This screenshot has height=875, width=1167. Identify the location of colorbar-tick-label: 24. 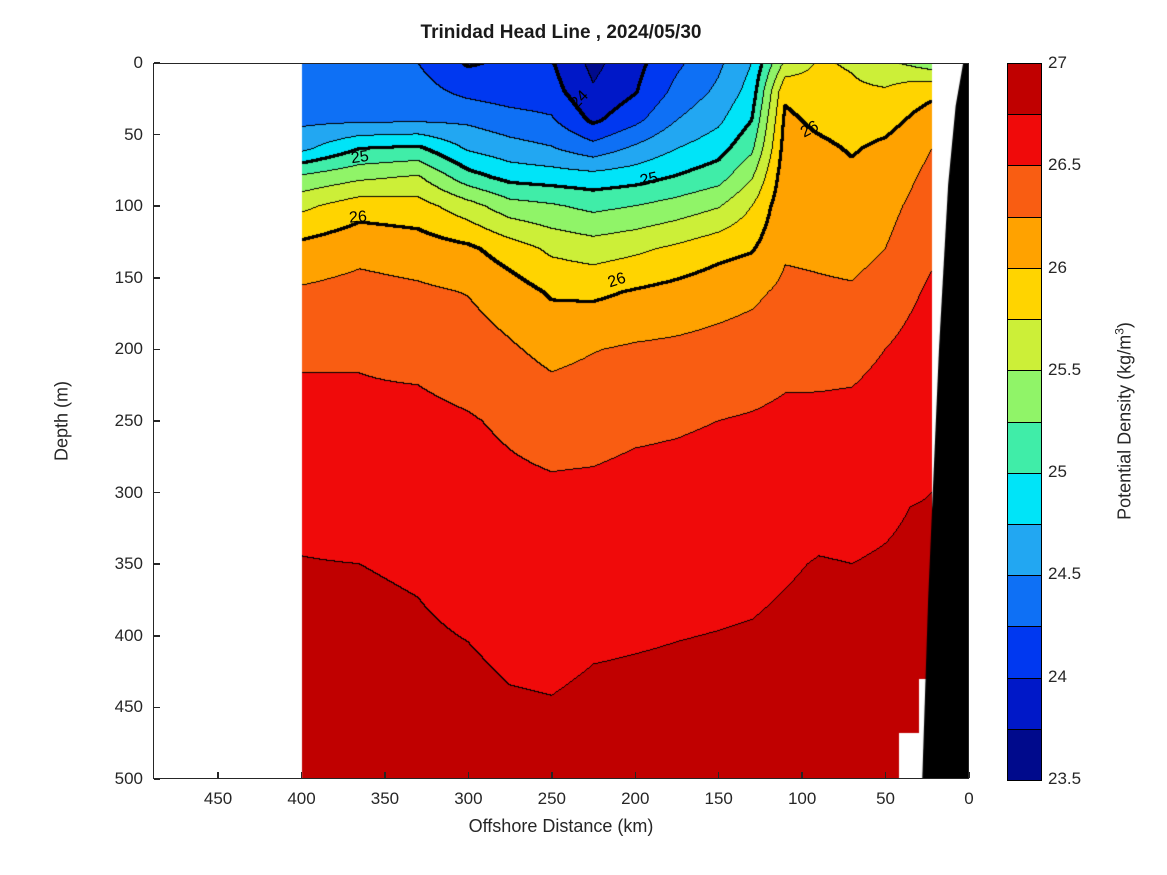
(1057, 676).